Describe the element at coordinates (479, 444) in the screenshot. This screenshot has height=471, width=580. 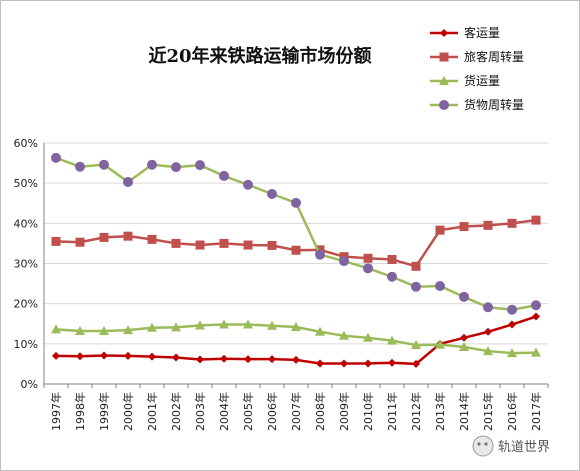
I see `wechat-icon-eye-left` at that location.